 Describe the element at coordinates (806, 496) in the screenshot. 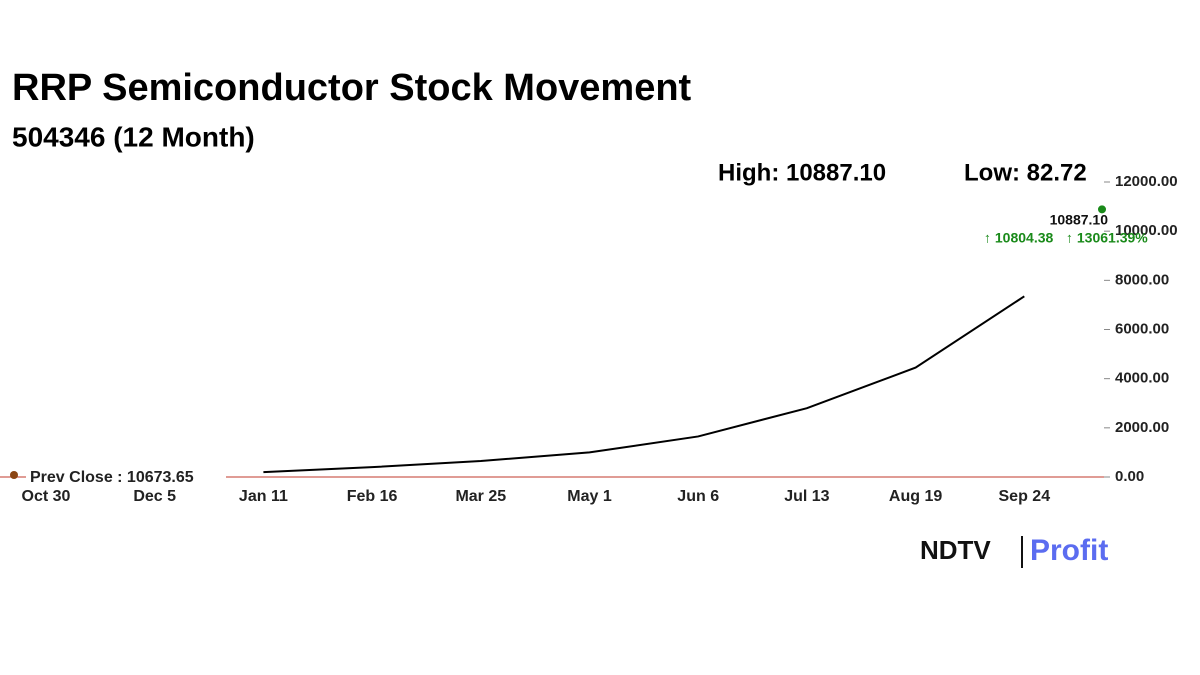

I see `x-tick-label: Jul 13` at that location.